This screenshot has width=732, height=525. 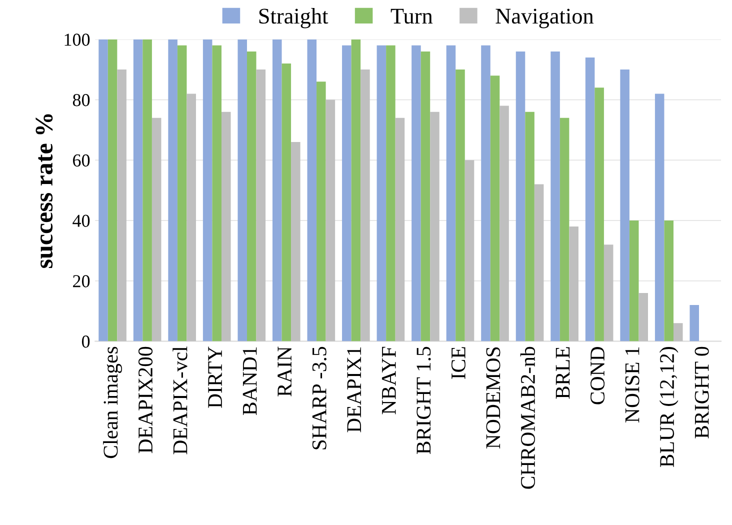 What do you see at coordinates (389, 380) in the screenshot?
I see `x-tick-label: NBAYF` at bounding box center [389, 380].